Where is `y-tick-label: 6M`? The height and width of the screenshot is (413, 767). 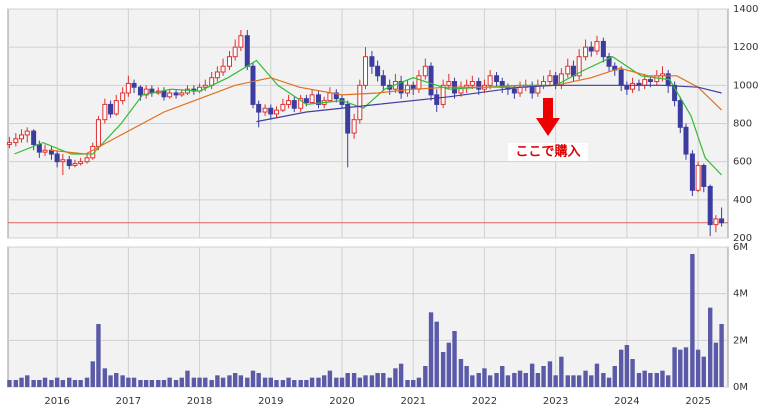 y-tick-label: 6M is located at coordinates (740, 247).